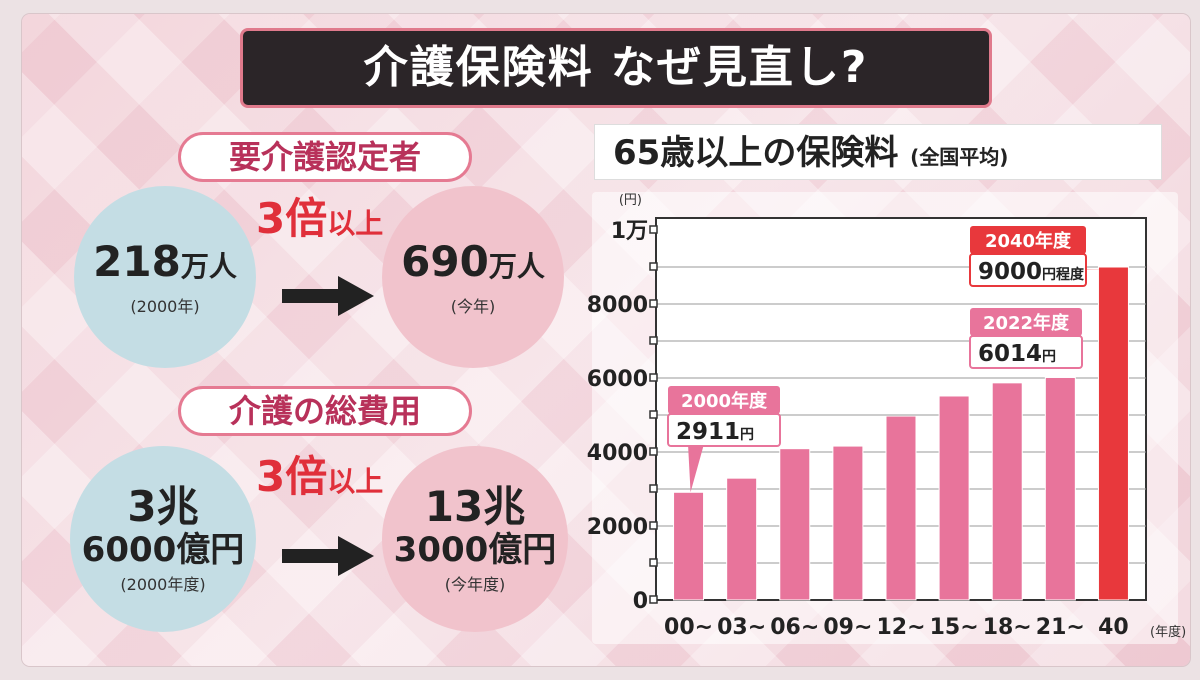  Describe the element at coordinates (328, 296) in the screenshot. I see `certified-arrow-icon` at that location.